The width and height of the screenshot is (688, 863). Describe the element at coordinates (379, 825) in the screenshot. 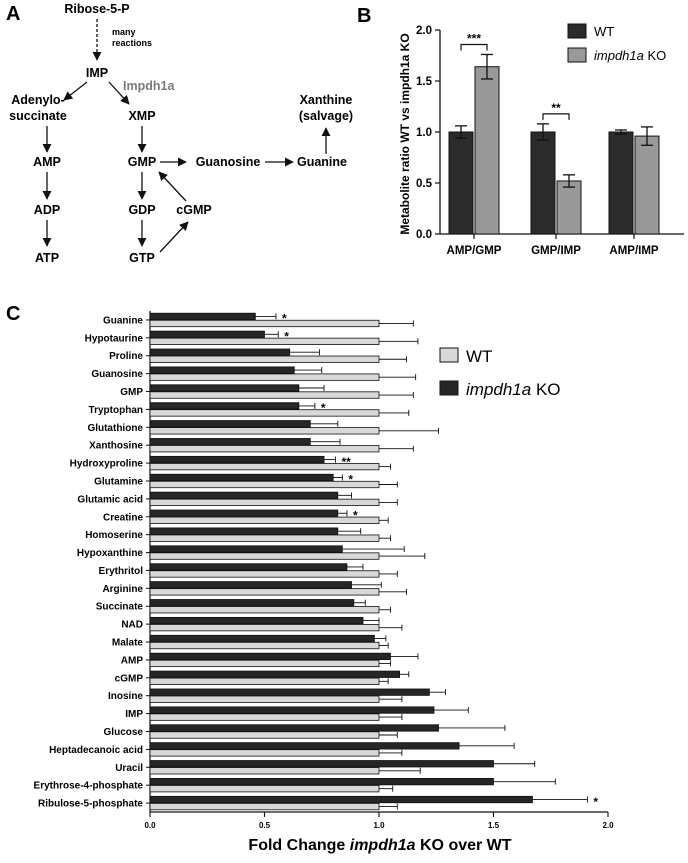

I see `panel-c-x-tick-label: 1.0` at that location.